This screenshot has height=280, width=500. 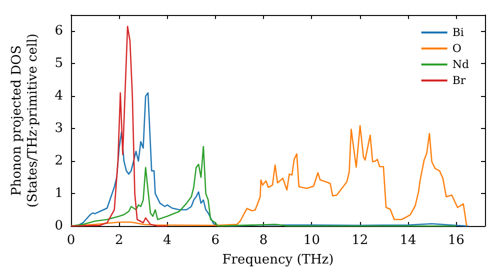 I want to click on line-series, so click(x=119, y=126).